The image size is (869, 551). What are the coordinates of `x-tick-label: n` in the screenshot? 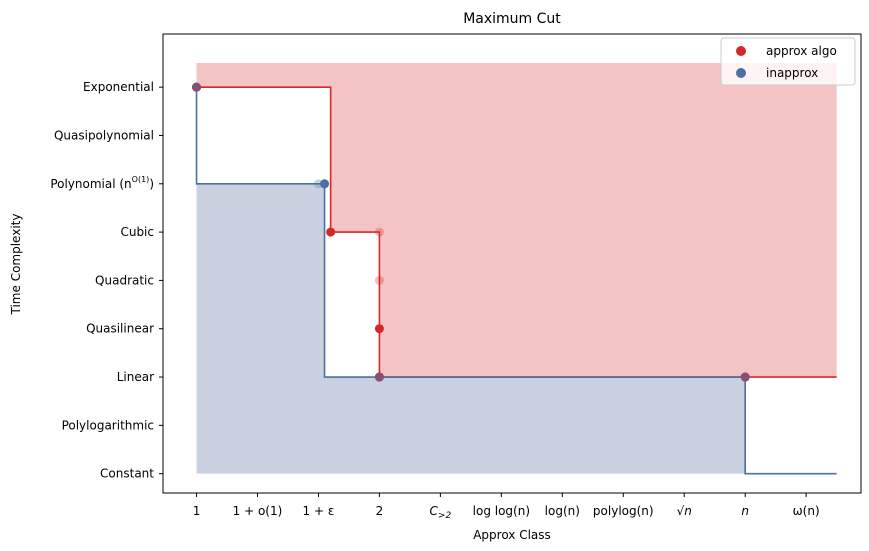 It's located at (745, 511).